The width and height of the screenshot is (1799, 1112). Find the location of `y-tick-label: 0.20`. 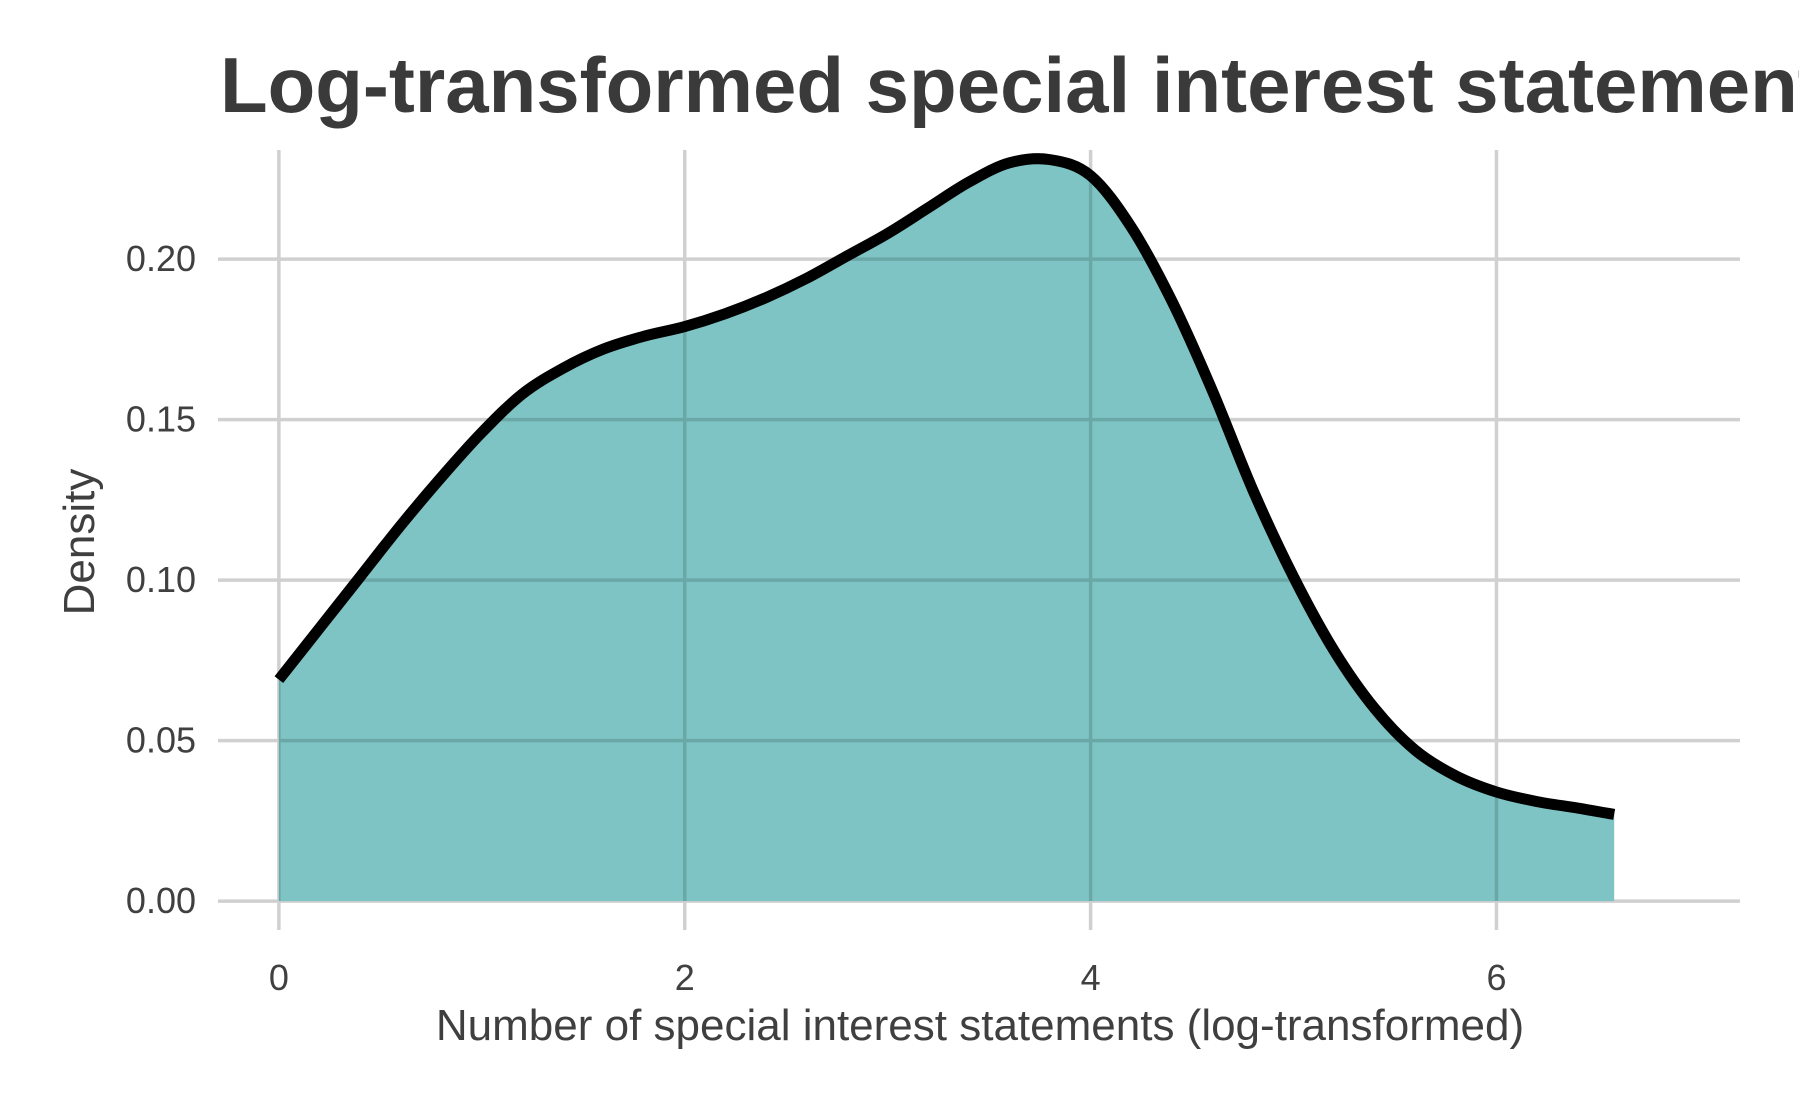

y-tick-label: 0.20 is located at coordinates (161, 258).